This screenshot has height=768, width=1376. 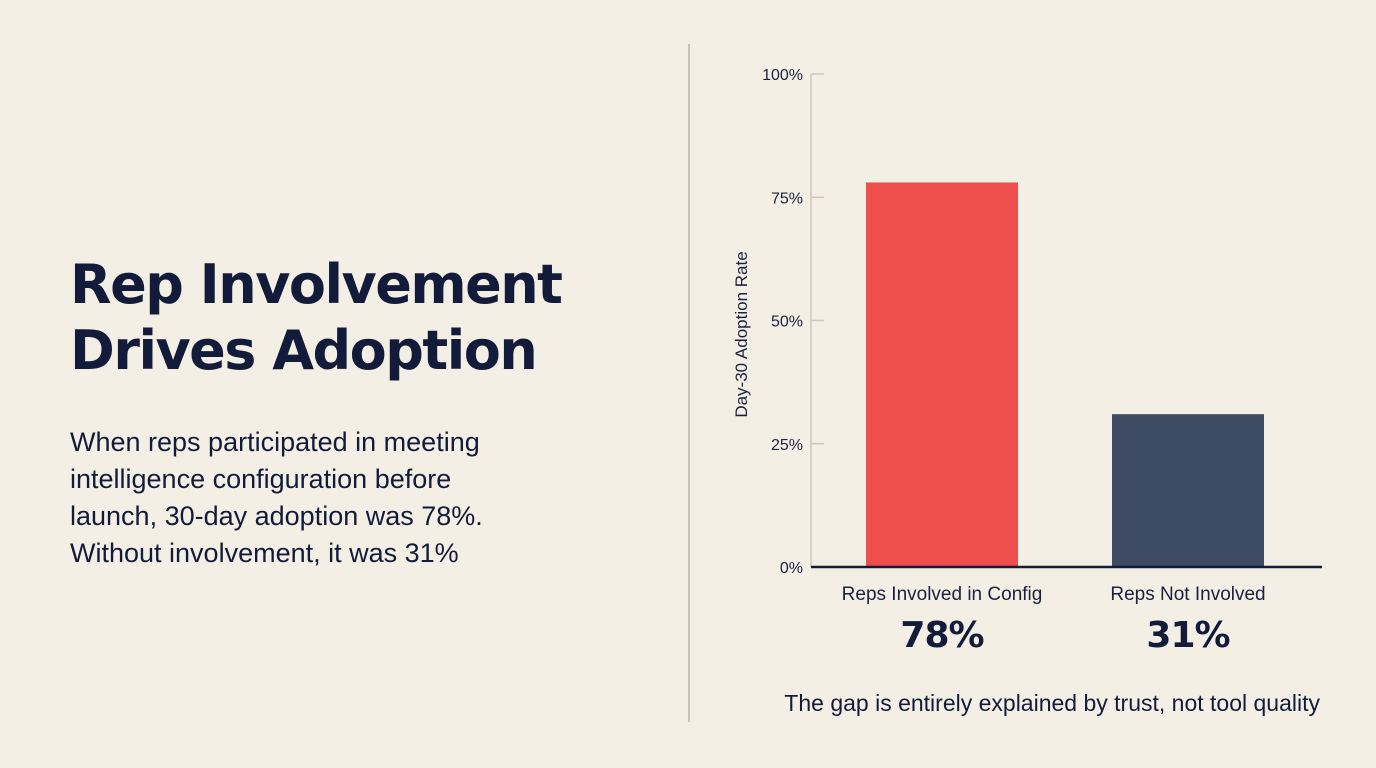 I want to click on headline-line: Rep Involvement, so click(x=316, y=284).